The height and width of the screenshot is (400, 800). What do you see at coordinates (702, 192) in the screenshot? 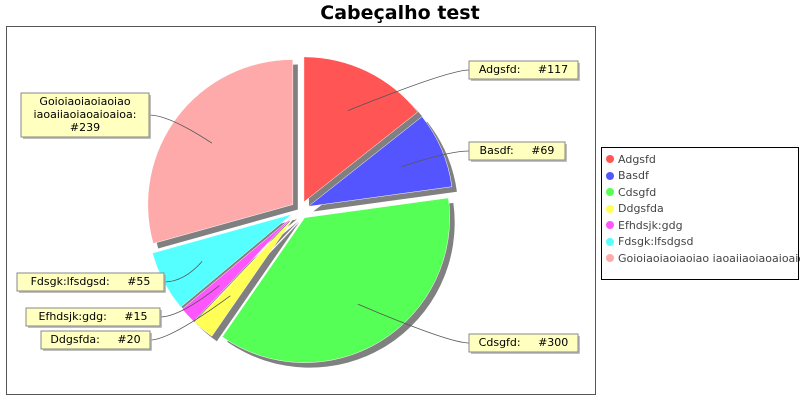
I see `legend-item: Cdsgfd` at bounding box center [702, 192].